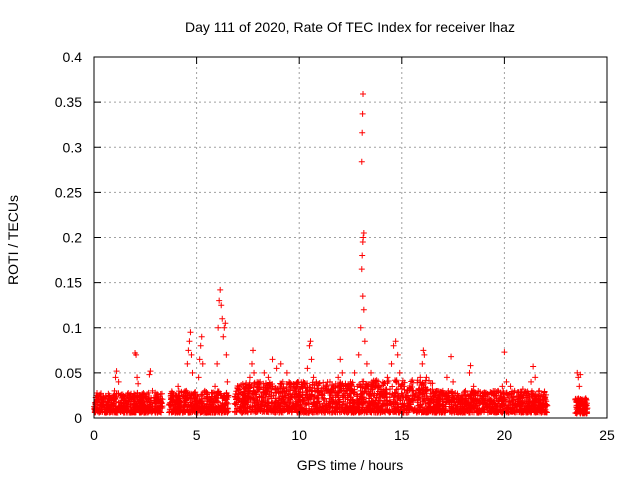  What do you see at coordinates (73, 238) in the screenshot?
I see `y-tick-label: 0.2` at bounding box center [73, 238].